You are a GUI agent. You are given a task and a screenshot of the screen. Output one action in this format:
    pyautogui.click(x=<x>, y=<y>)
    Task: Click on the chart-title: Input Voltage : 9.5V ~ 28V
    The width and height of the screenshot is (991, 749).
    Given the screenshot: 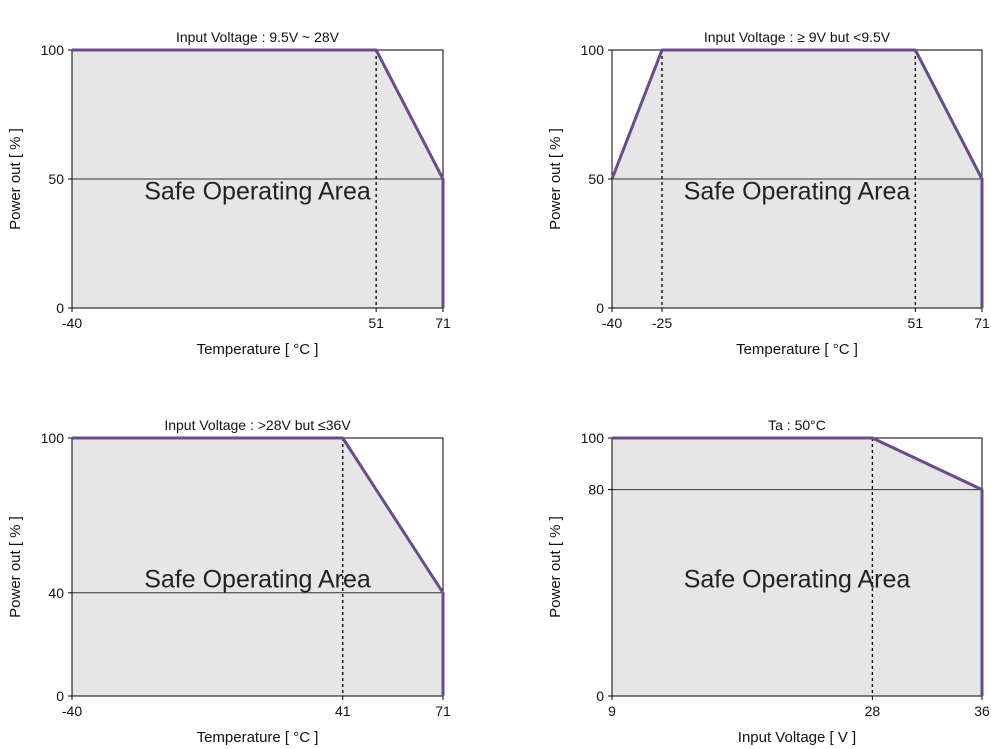 What is the action you would take?
    pyautogui.click(x=258, y=37)
    